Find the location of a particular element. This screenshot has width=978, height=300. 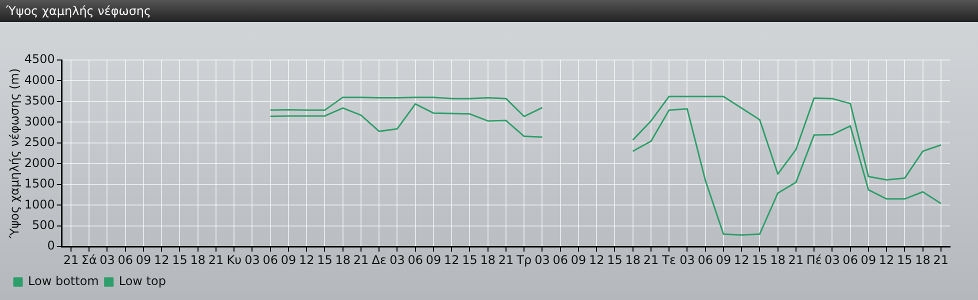

y-axis-title: Ύψος χαμηλής νέφωσης (m) is located at coordinates (14, 154).